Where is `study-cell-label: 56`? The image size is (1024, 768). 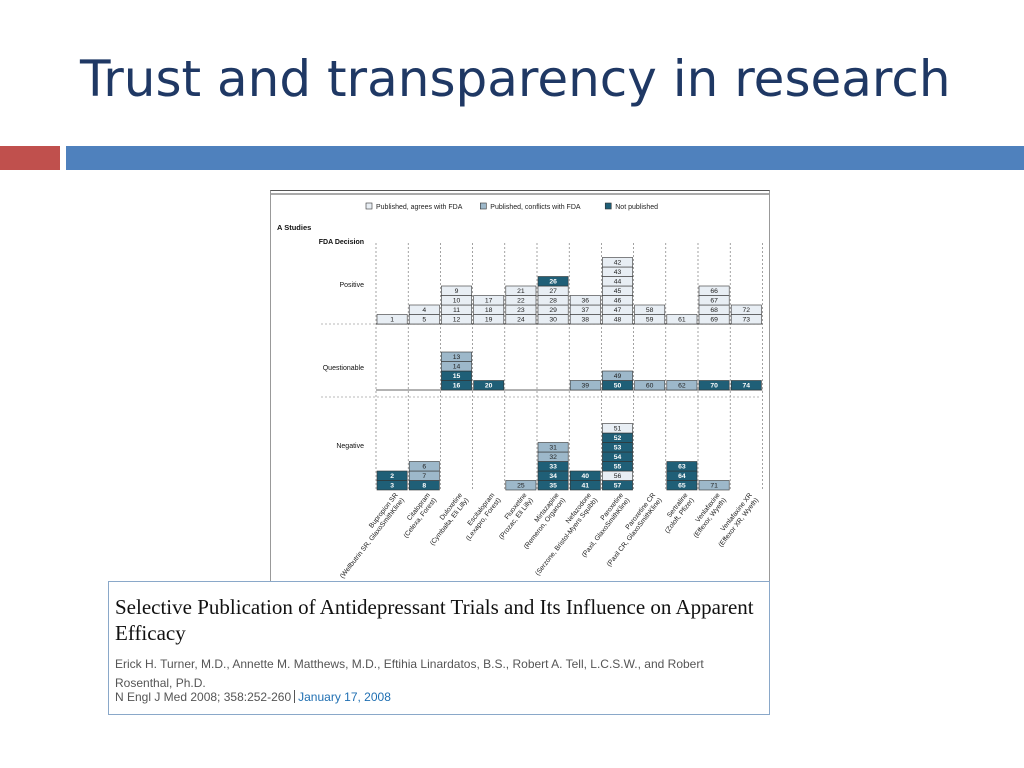
study-cell-label: 56 is located at coordinates (618, 476).